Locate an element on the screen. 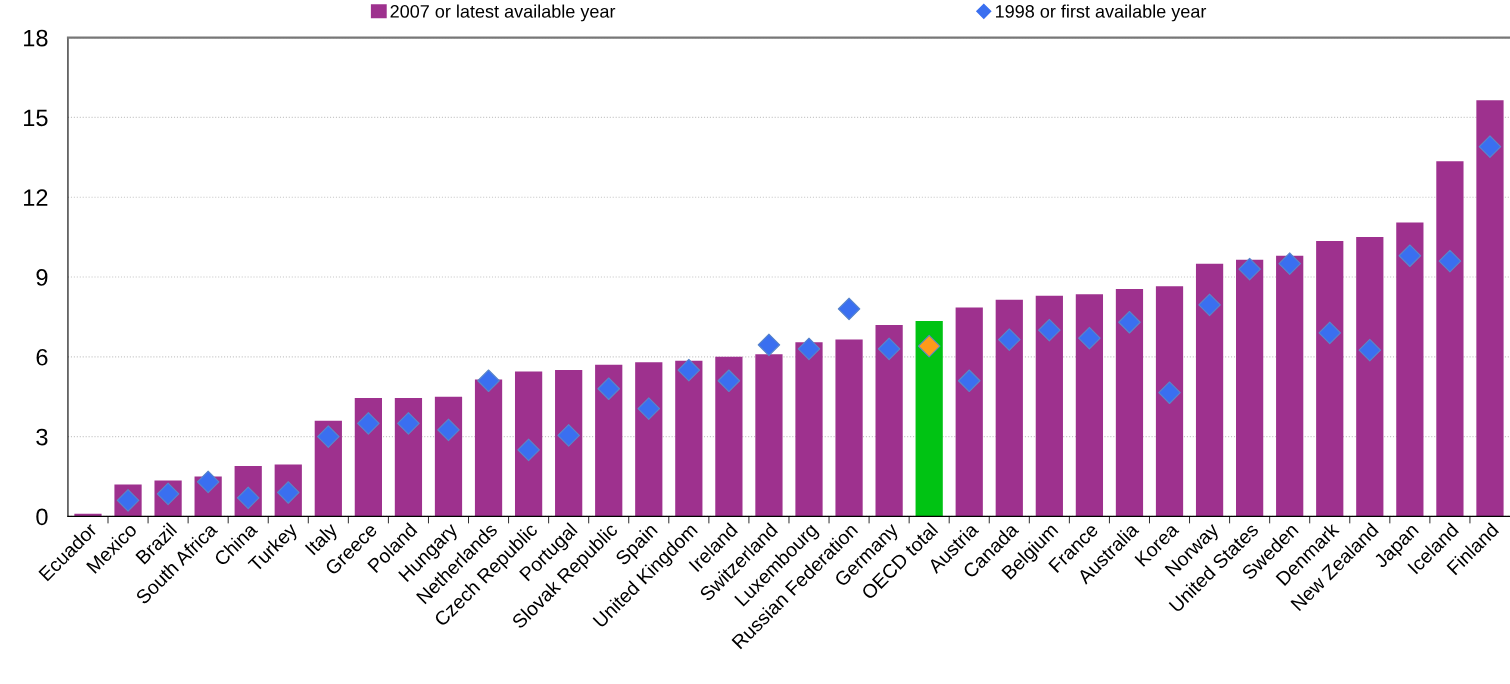 The width and height of the screenshot is (1510, 684). y-tick-label: 15 is located at coordinates (36, 118).